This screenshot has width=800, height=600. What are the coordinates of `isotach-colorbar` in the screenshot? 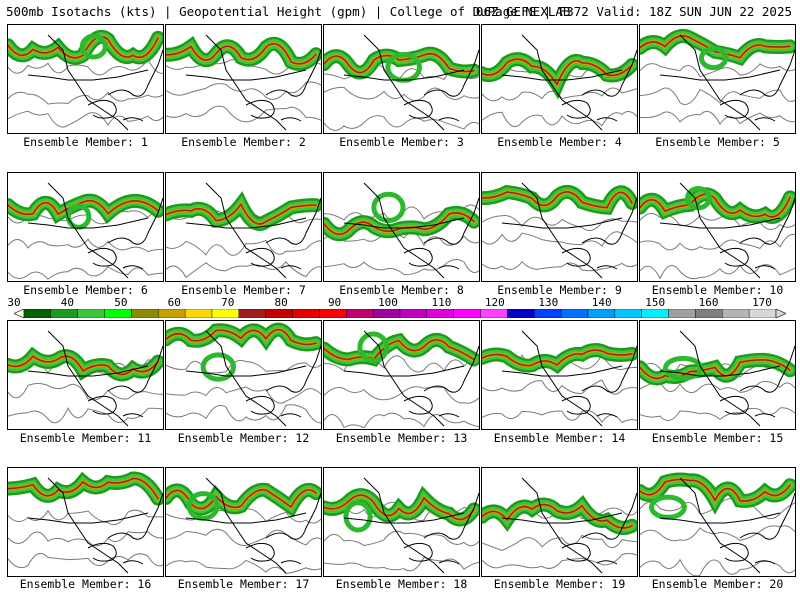 It's located at (400, 313).